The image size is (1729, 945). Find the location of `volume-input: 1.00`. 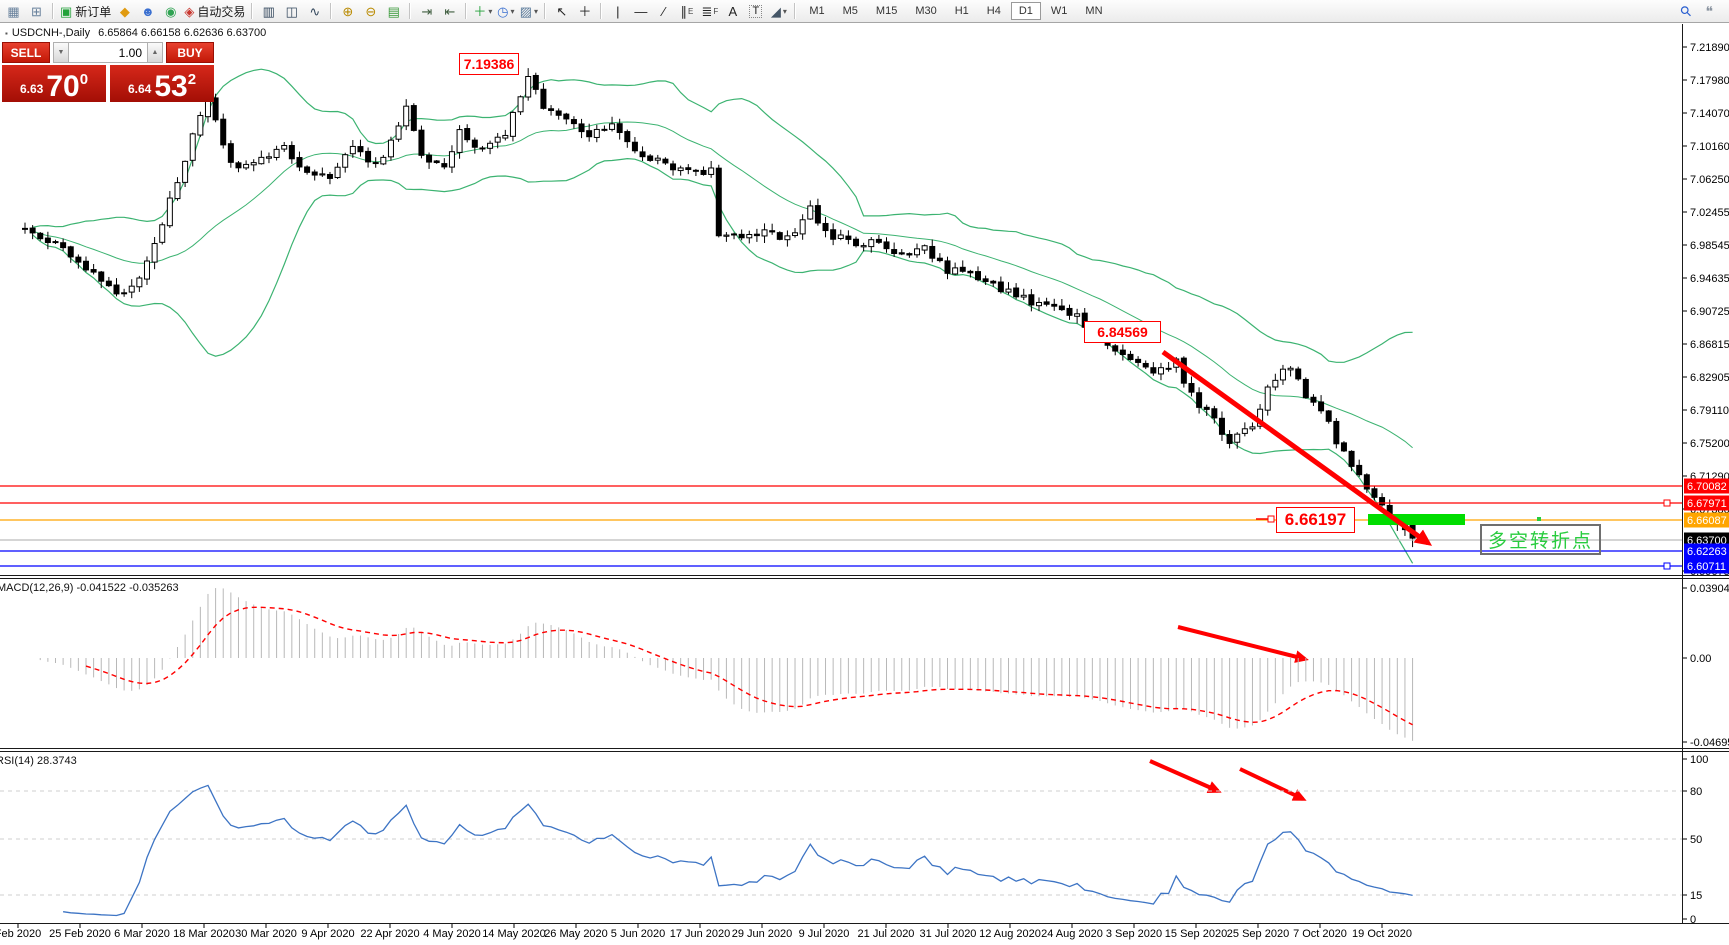

volume-input: 1.00 is located at coordinates (108, 52).